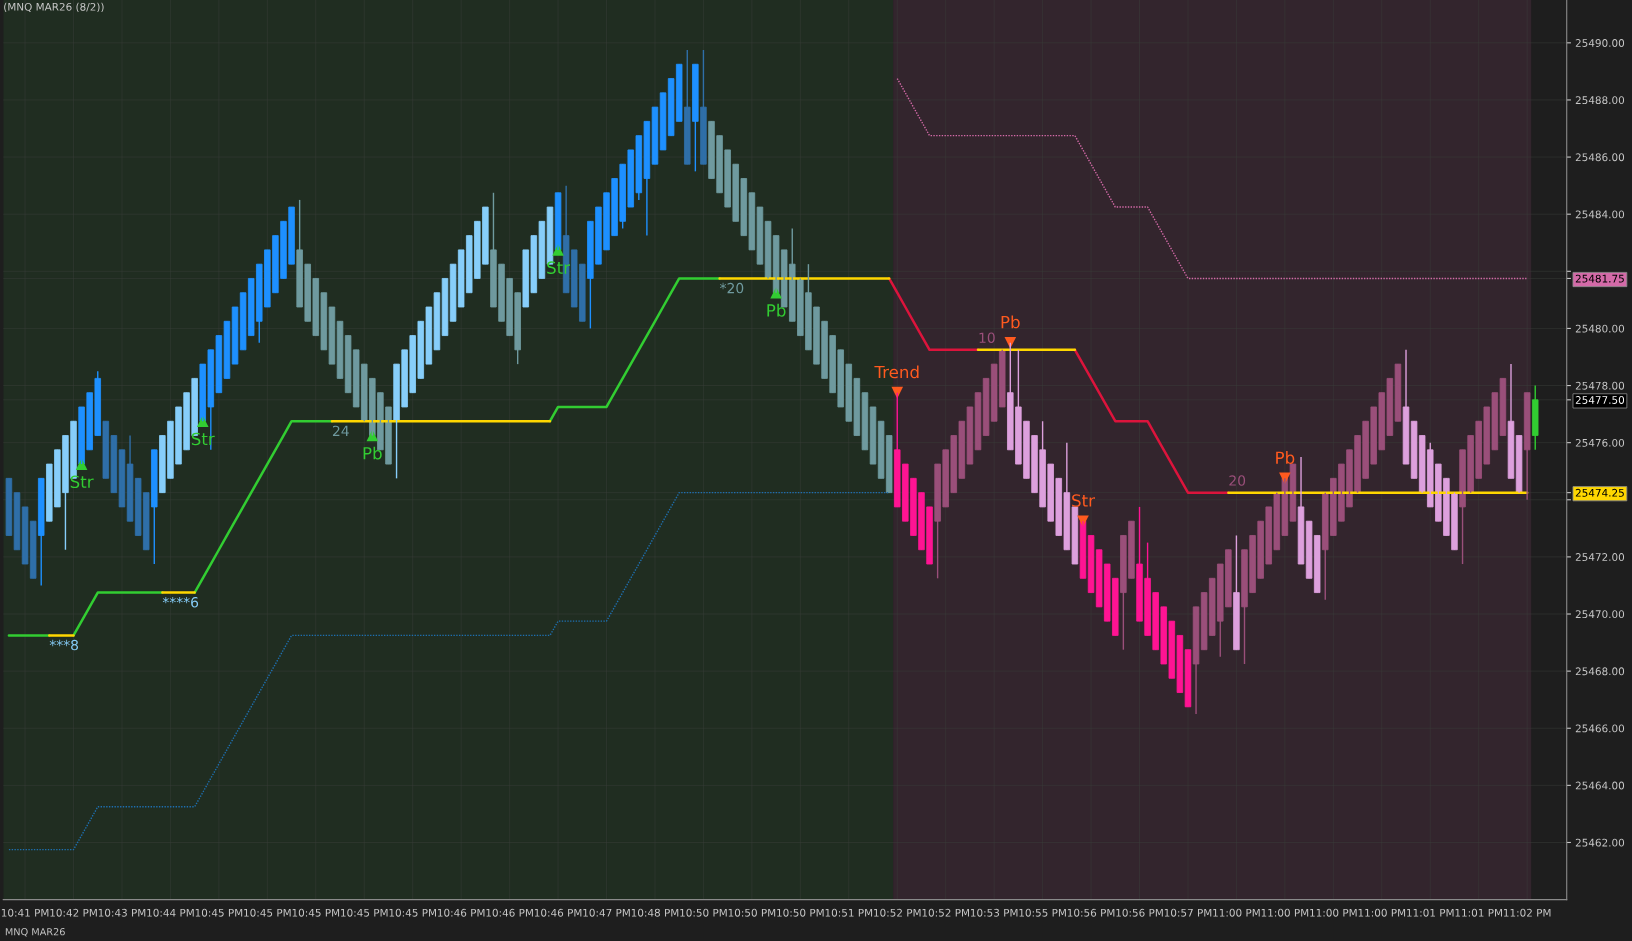 The height and width of the screenshot is (941, 1632). I want to click on annotation: 24, so click(340, 430).